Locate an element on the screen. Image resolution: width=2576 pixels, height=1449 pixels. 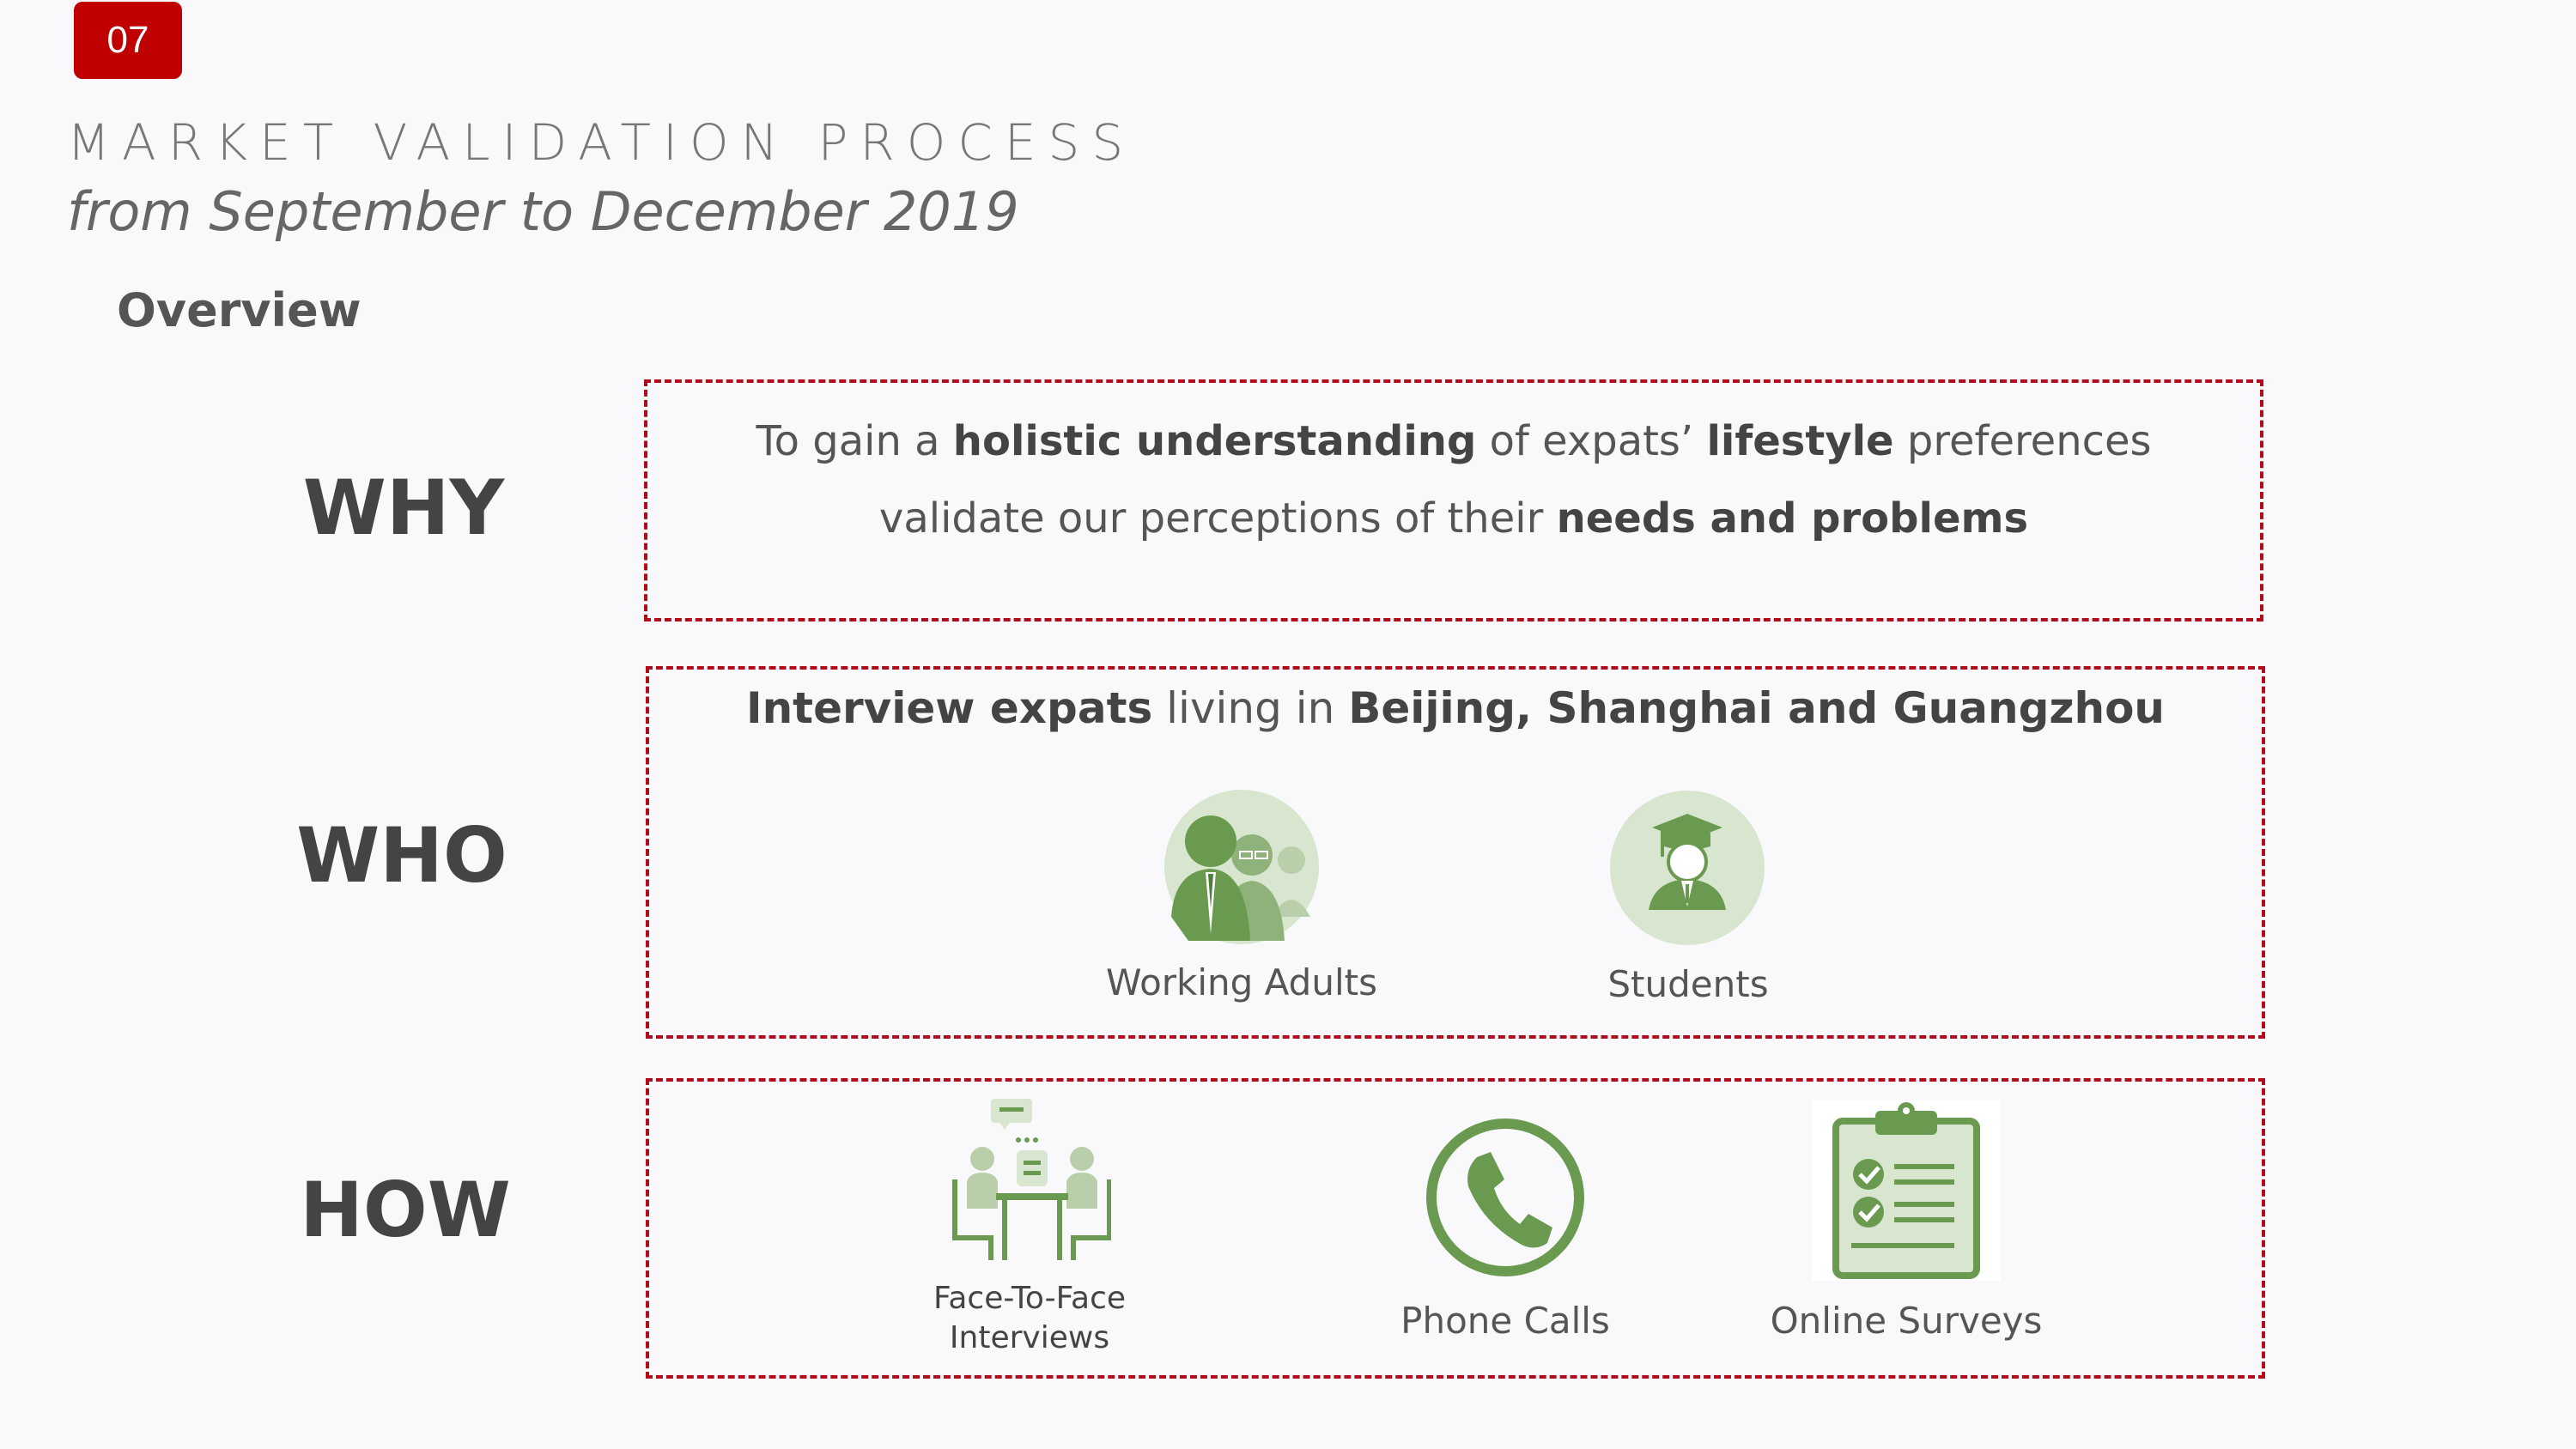
online-surveys-label: Online Surveys is located at coordinates (1907, 1321).